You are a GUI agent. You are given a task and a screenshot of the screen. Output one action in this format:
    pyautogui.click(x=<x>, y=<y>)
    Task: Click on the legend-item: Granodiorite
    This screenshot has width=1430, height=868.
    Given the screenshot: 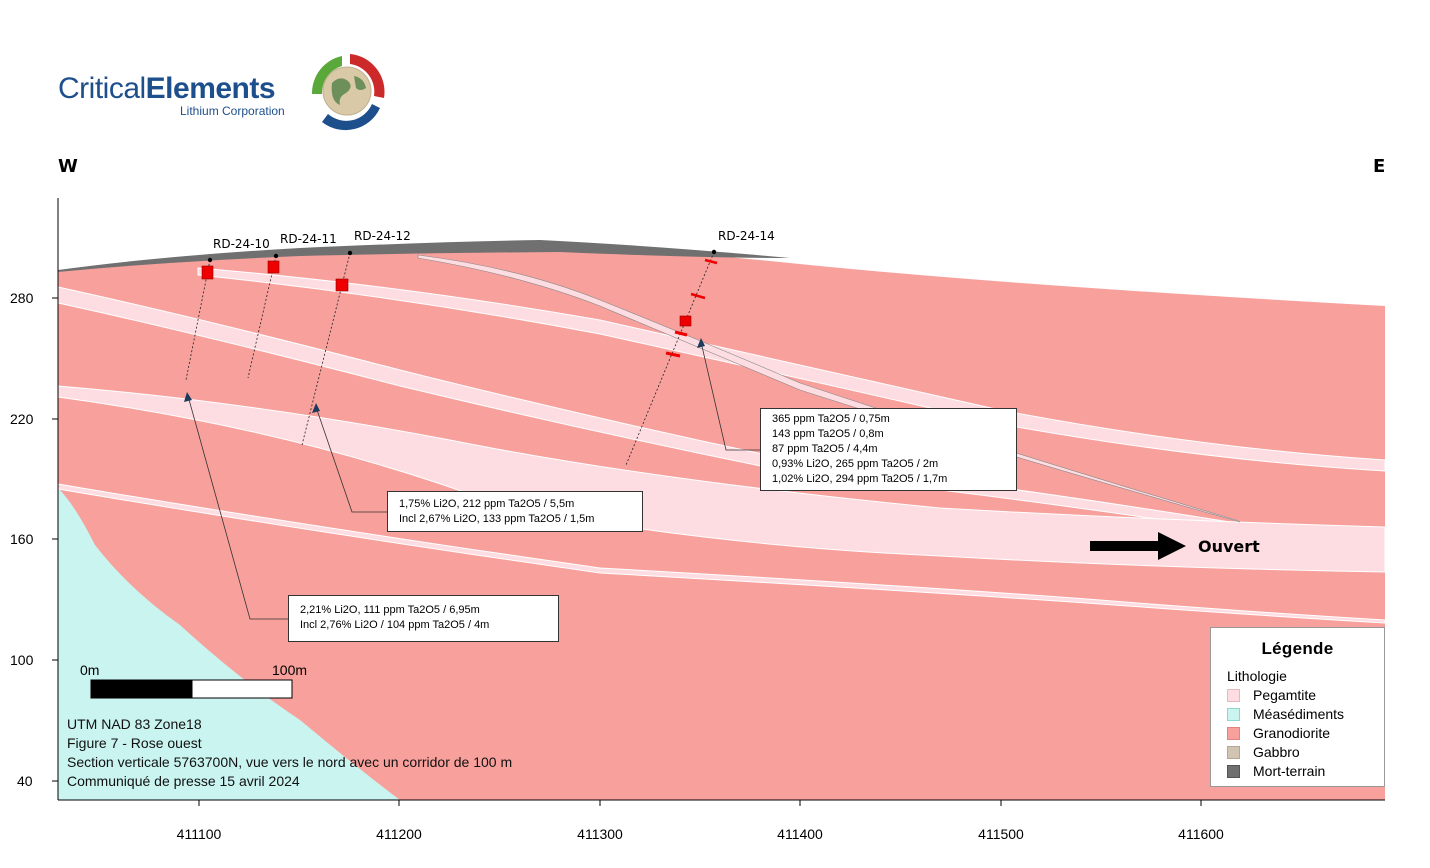 What is the action you would take?
    pyautogui.click(x=1278, y=733)
    